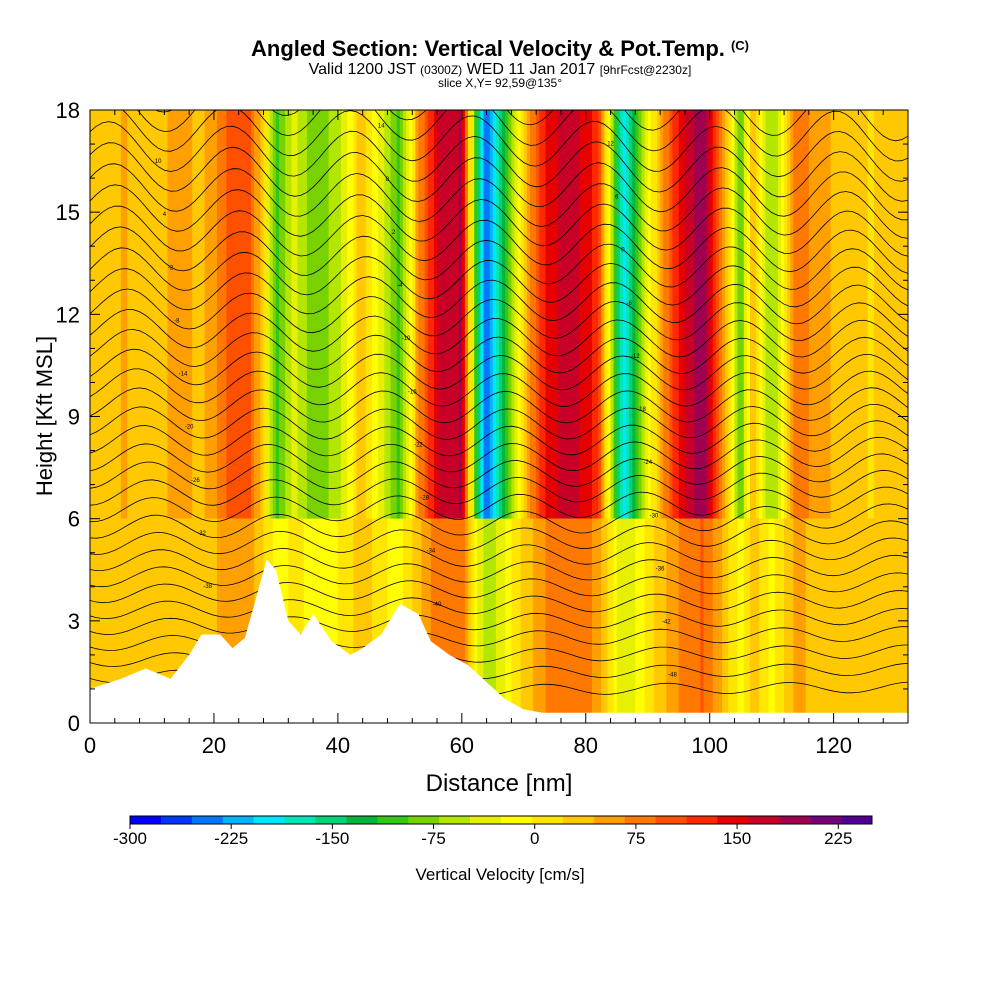 This screenshot has height=1000, width=1000. Describe the element at coordinates (394, 233) in the screenshot. I see `contour-label: 2` at that location.